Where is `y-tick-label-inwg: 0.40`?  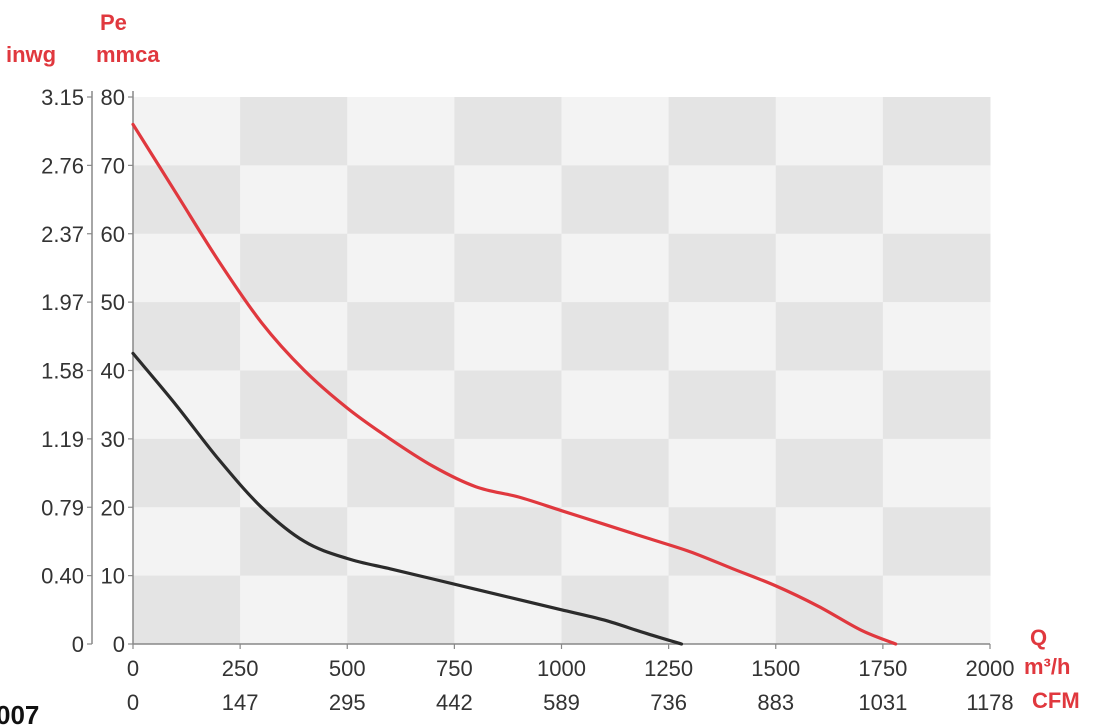
y-tick-label-inwg: 0.40 is located at coordinates (62, 576).